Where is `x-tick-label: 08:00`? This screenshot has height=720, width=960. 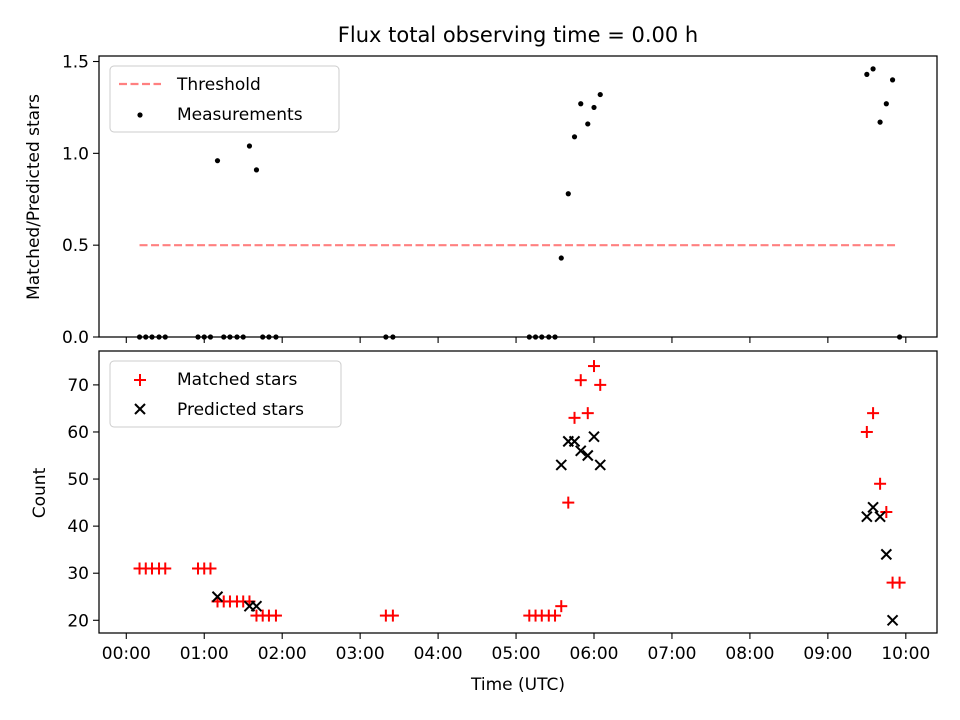 x-tick-label: 08:00 is located at coordinates (749, 654).